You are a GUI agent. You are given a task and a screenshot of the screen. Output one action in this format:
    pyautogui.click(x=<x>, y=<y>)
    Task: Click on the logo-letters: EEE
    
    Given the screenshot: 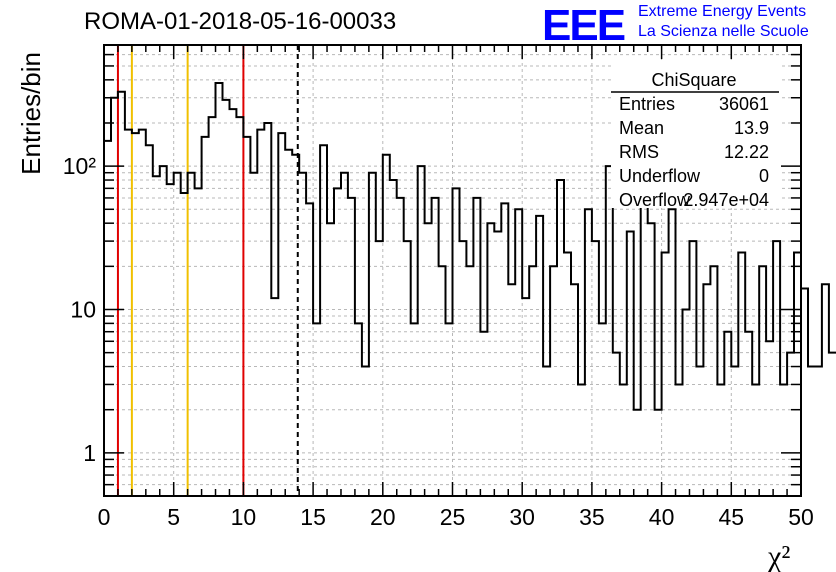 What is the action you would take?
    pyautogui.click(x=583, y=23)
    